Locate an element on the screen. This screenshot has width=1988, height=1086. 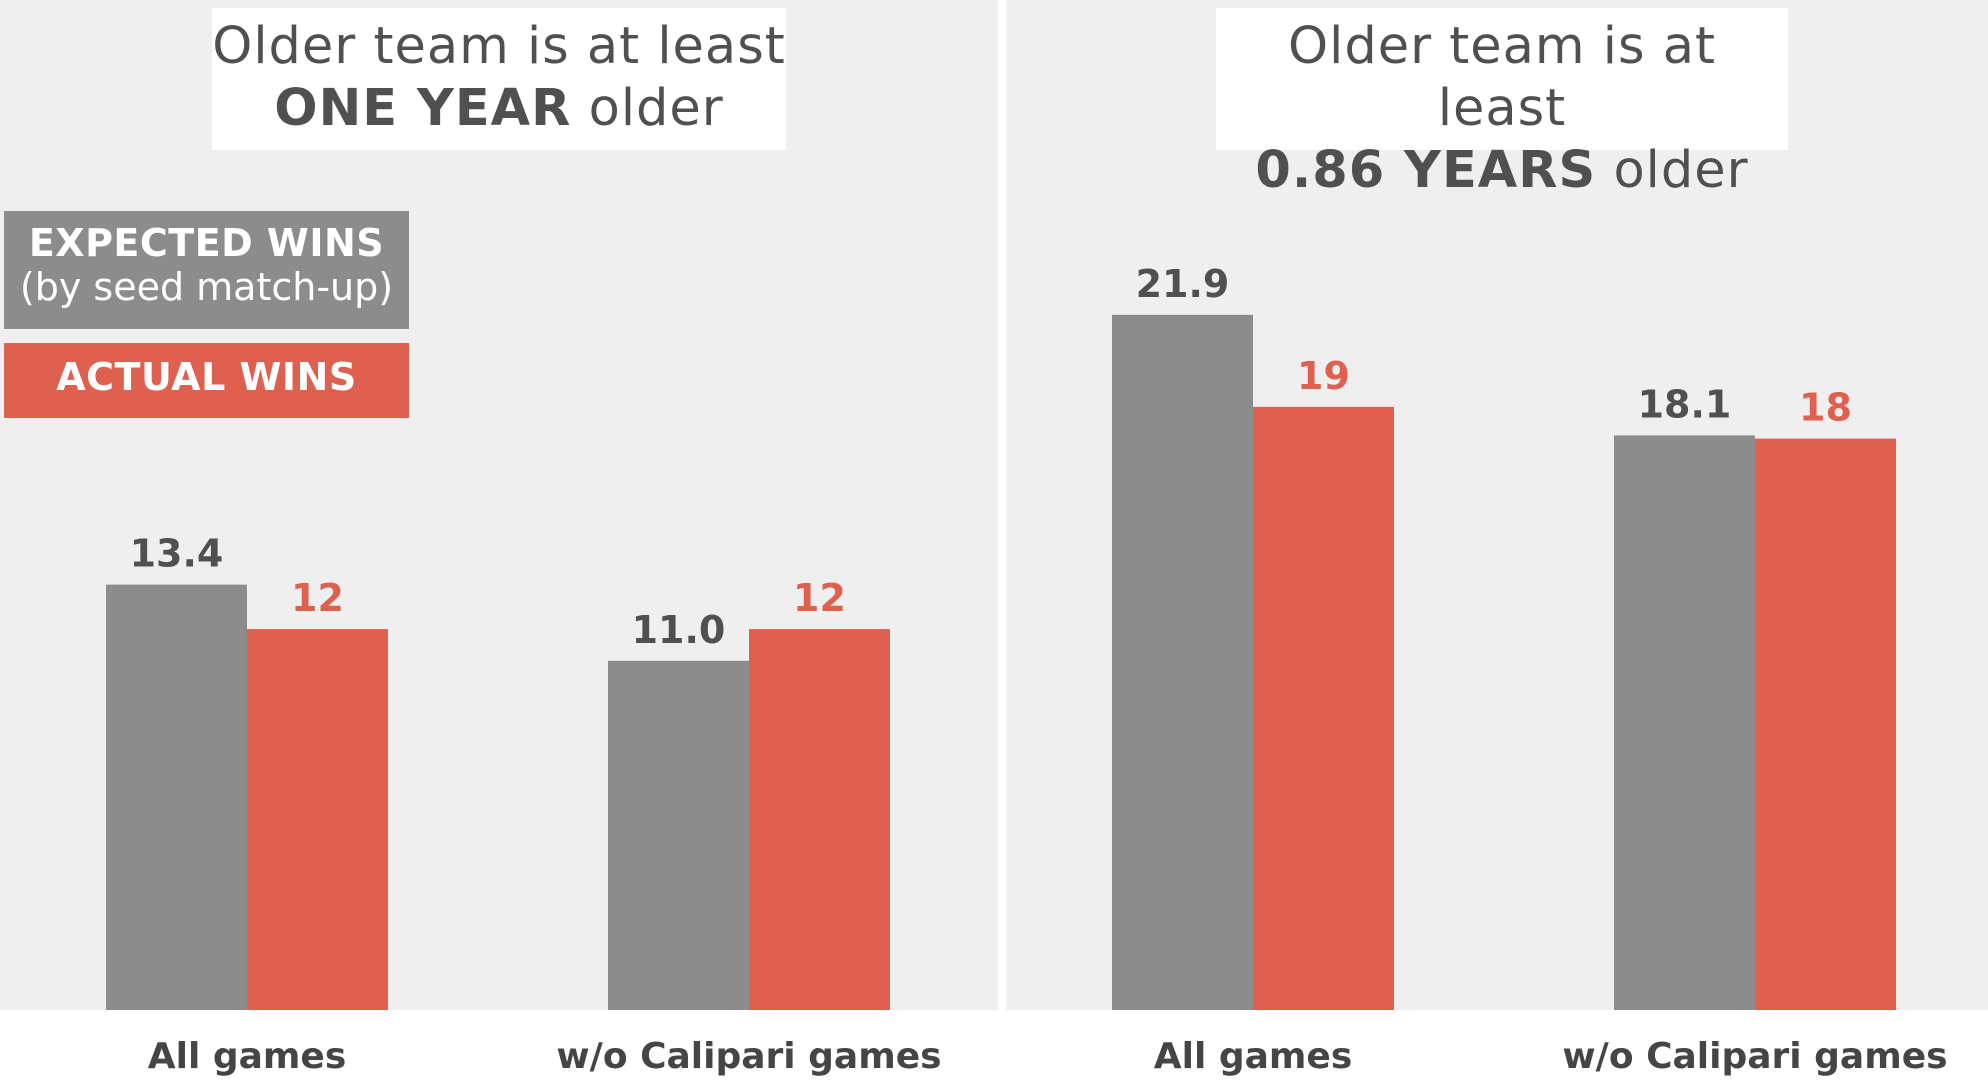
data-label-actual: 18 is located at coordinates (1825, 408).